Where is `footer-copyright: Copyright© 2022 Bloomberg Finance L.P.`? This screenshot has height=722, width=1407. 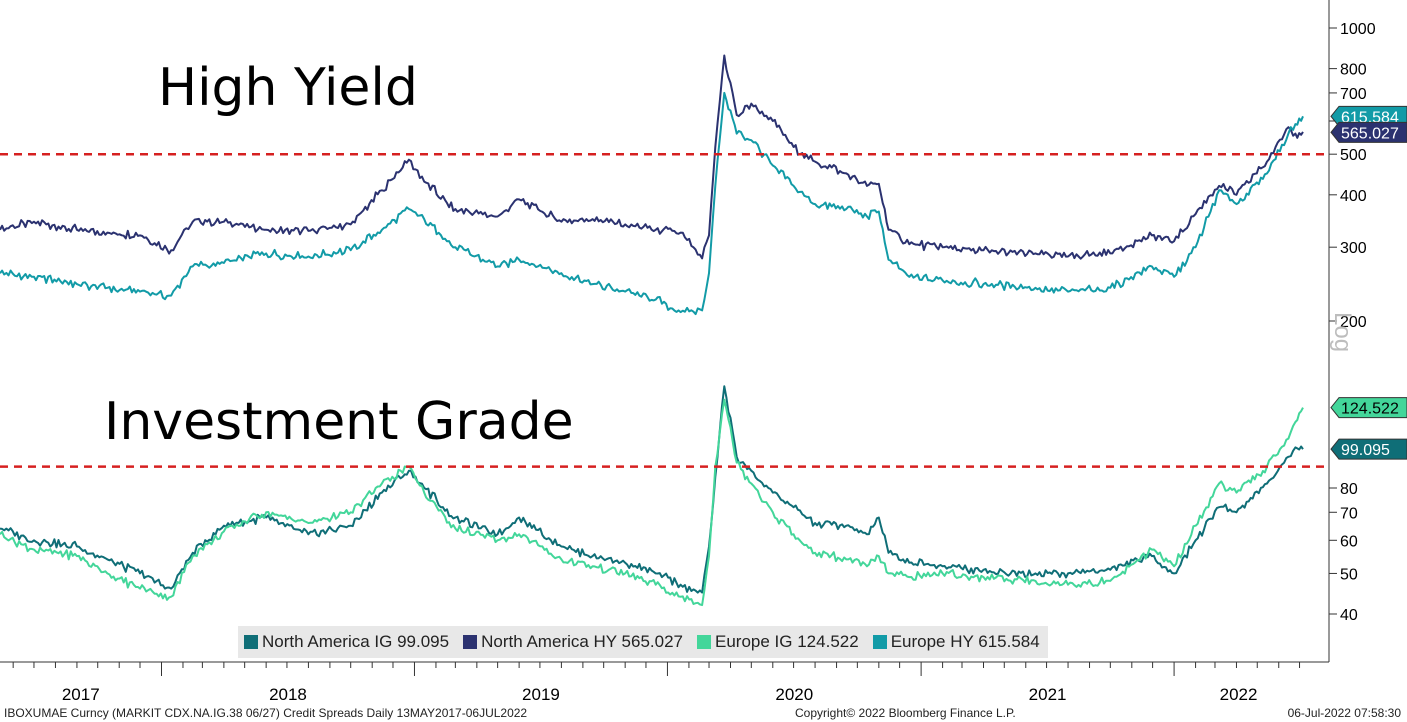 footer-copyright: Copyright© 2022 Bloomberg Finance L.P. is located at coordinates (905, 713).